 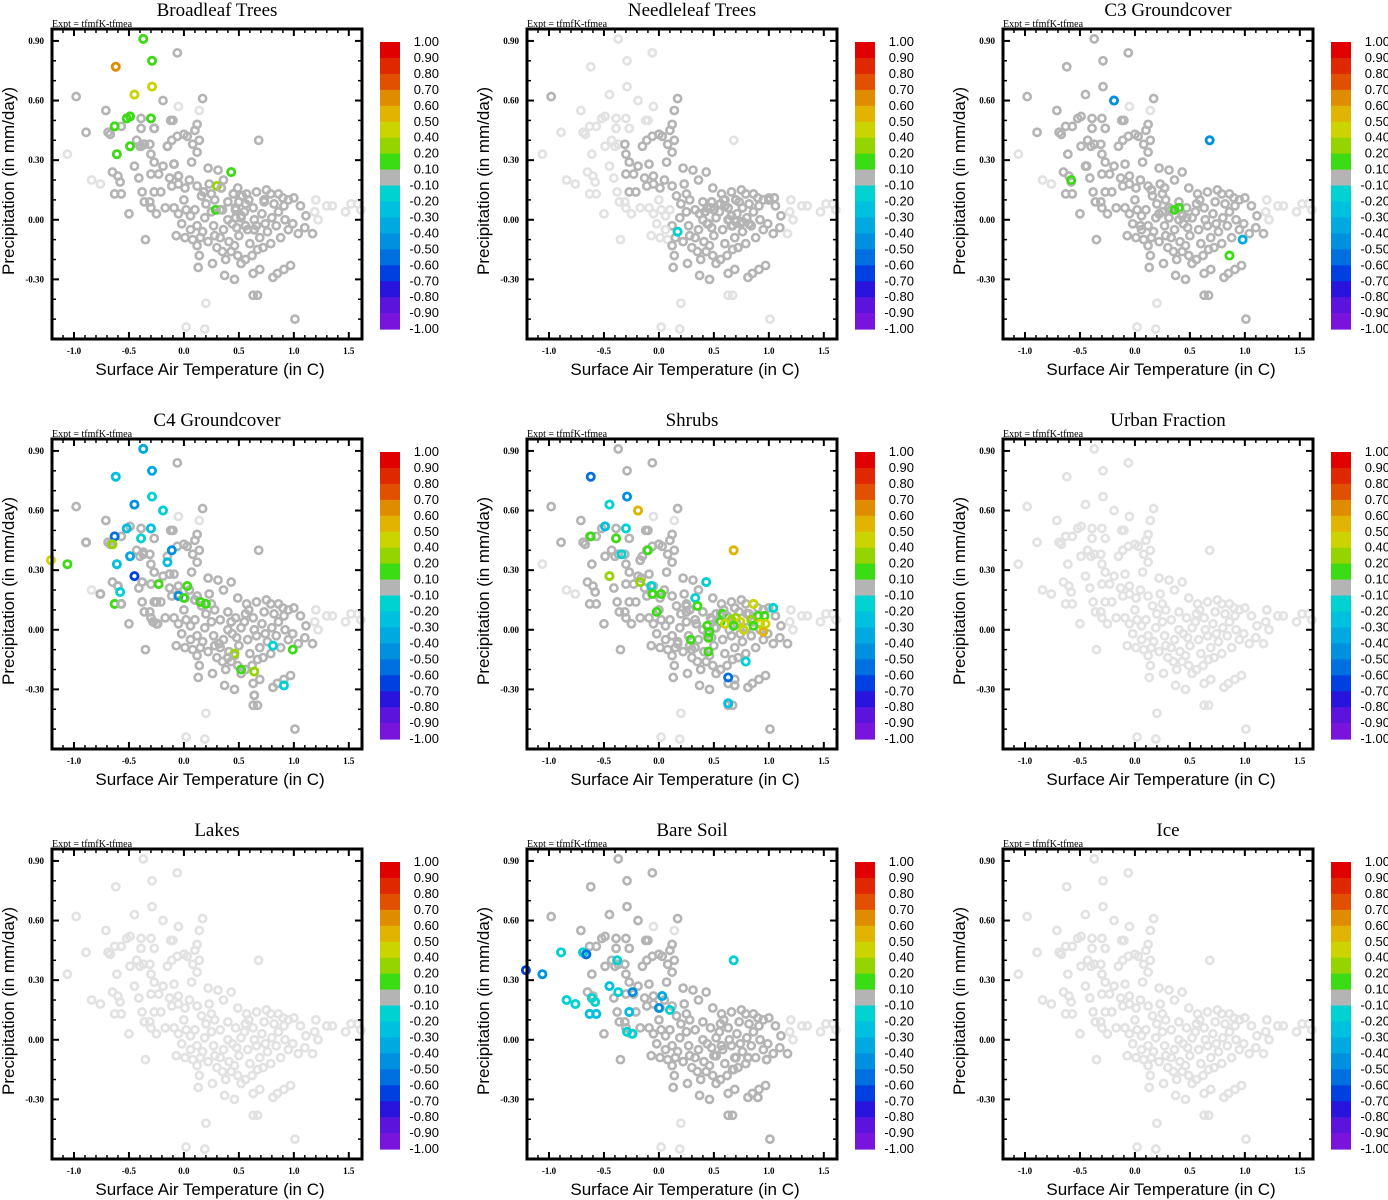 I want to click on y-tick-label: 0.60, so click(x=511, y=101).